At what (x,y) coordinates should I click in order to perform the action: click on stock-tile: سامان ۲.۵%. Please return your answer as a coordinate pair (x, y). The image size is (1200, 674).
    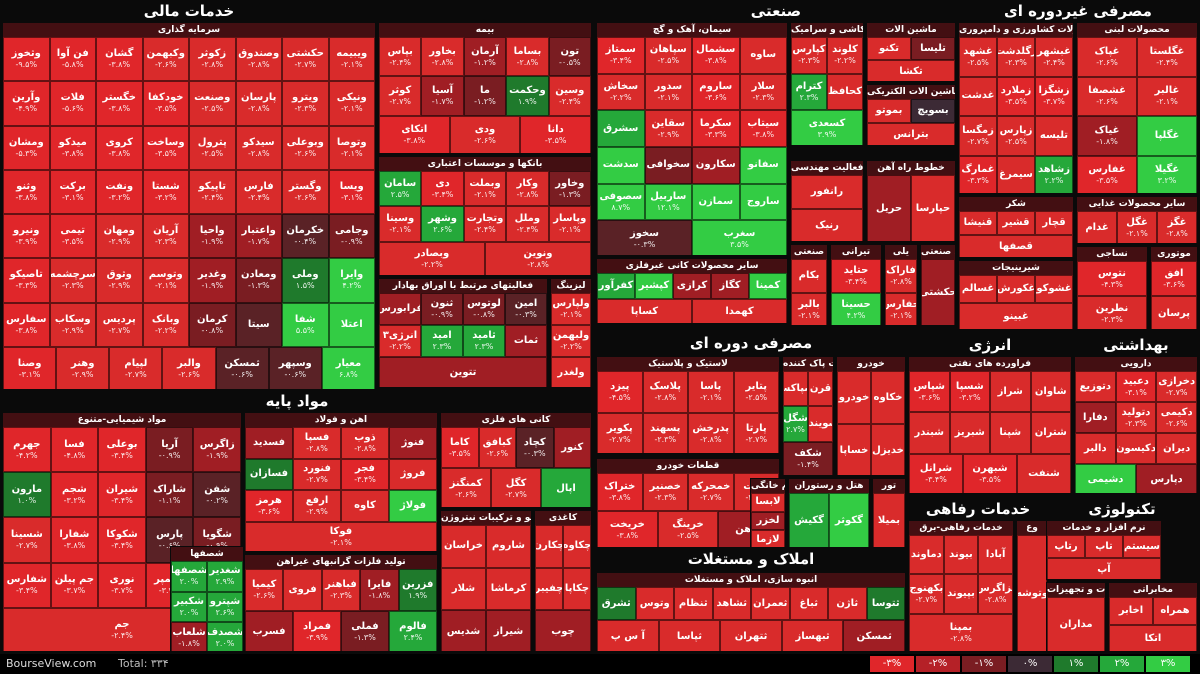
    Looking at the image, I should click on (400, 189).